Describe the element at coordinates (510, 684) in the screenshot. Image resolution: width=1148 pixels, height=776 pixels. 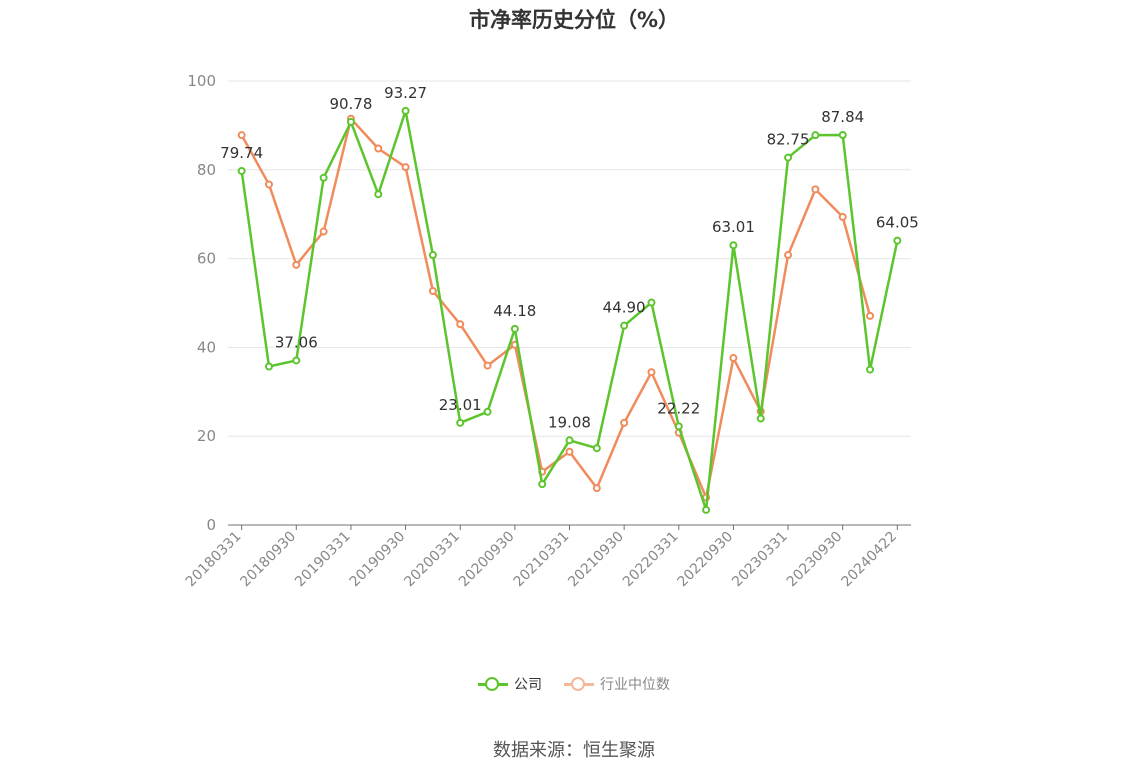
I see `legend-item-company: 公司` at that location.